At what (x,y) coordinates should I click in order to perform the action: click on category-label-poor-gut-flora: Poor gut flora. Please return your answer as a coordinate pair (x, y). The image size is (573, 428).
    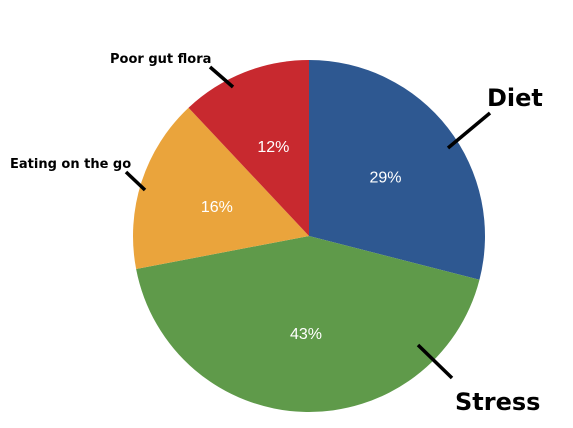
    Looking at the image, I should click on (160, 59).